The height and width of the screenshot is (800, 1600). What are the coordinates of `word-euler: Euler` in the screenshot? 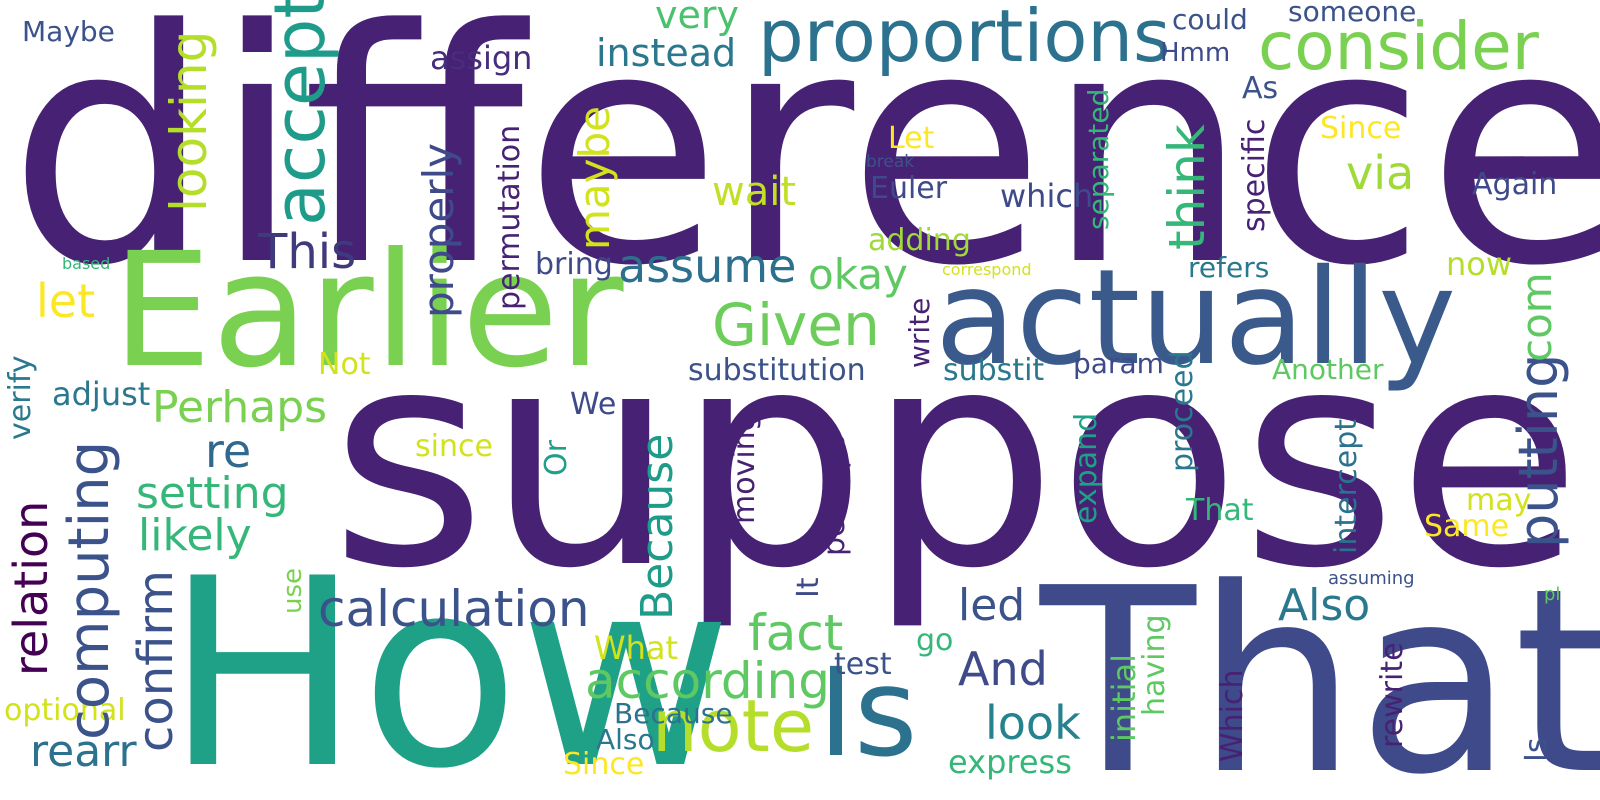 It's located at (909, 188).